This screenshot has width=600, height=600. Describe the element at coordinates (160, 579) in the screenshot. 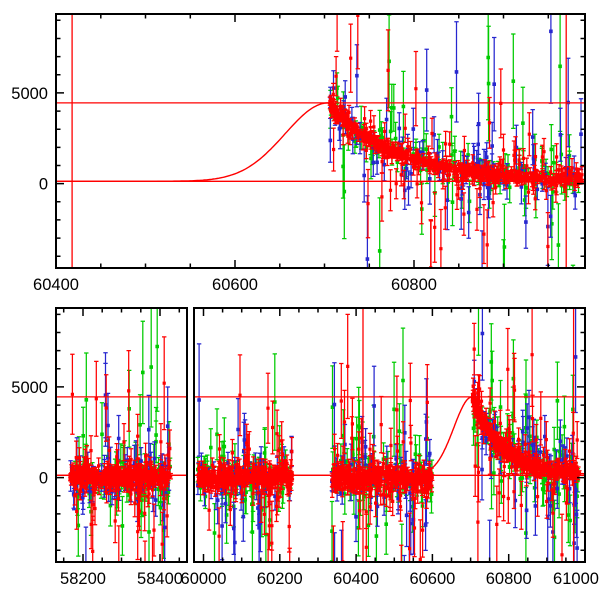

I see `x-tick-label: 58400` at that location.